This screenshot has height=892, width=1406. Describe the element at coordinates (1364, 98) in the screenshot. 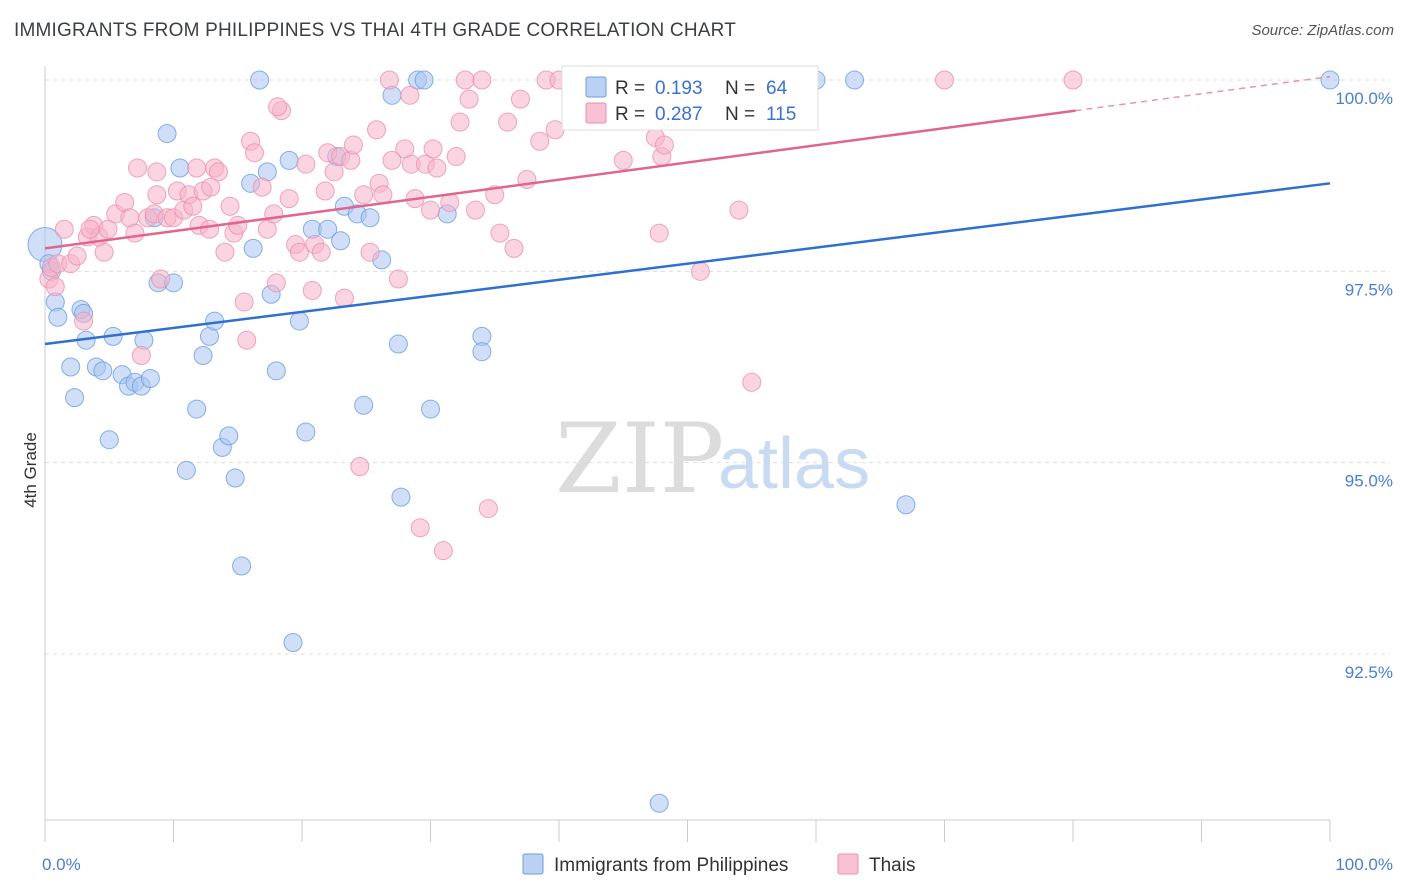

I see `y-tick-label: 100.0%` at that location.